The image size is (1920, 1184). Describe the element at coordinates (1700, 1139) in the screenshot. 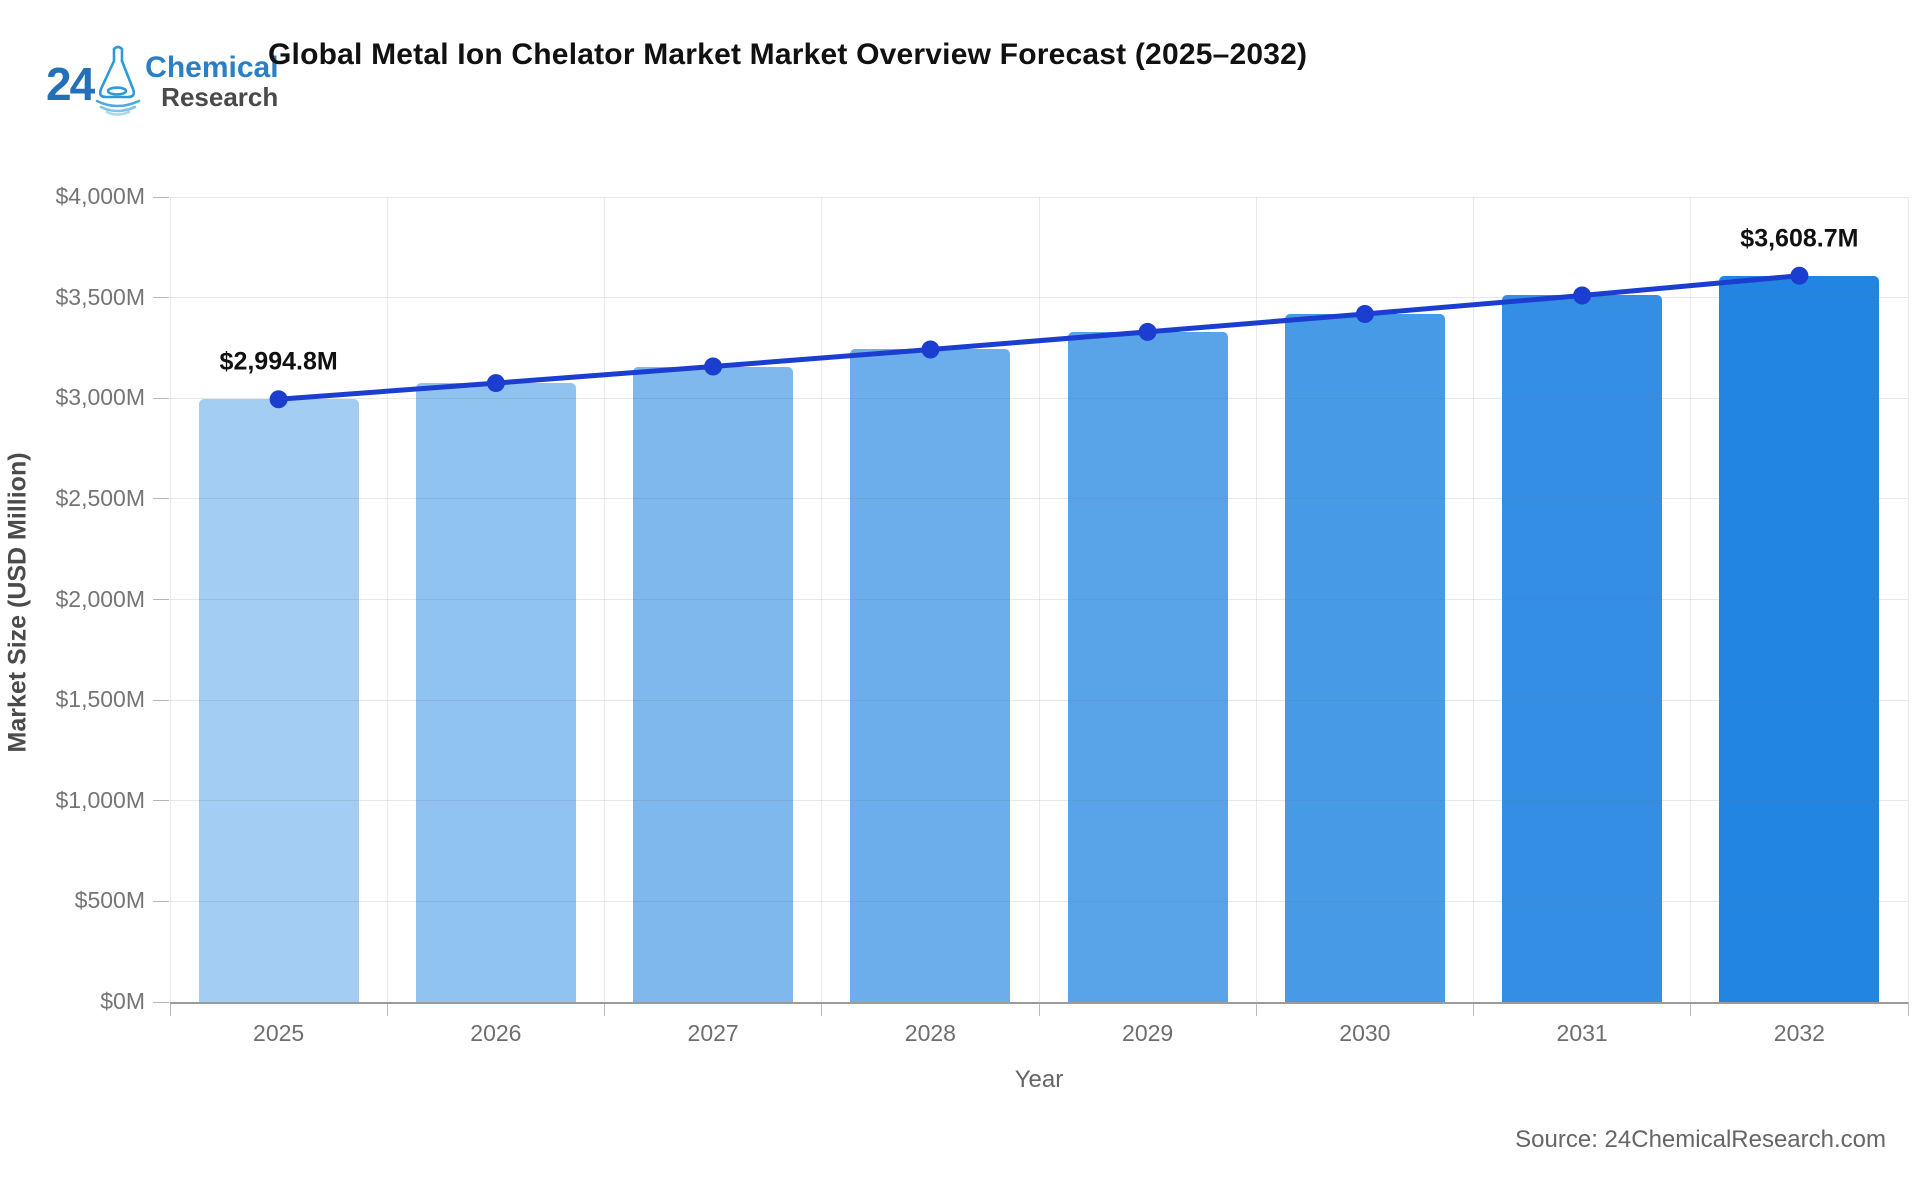

I see `source-text: Source: 24ChemicalResearch.com` at that location.